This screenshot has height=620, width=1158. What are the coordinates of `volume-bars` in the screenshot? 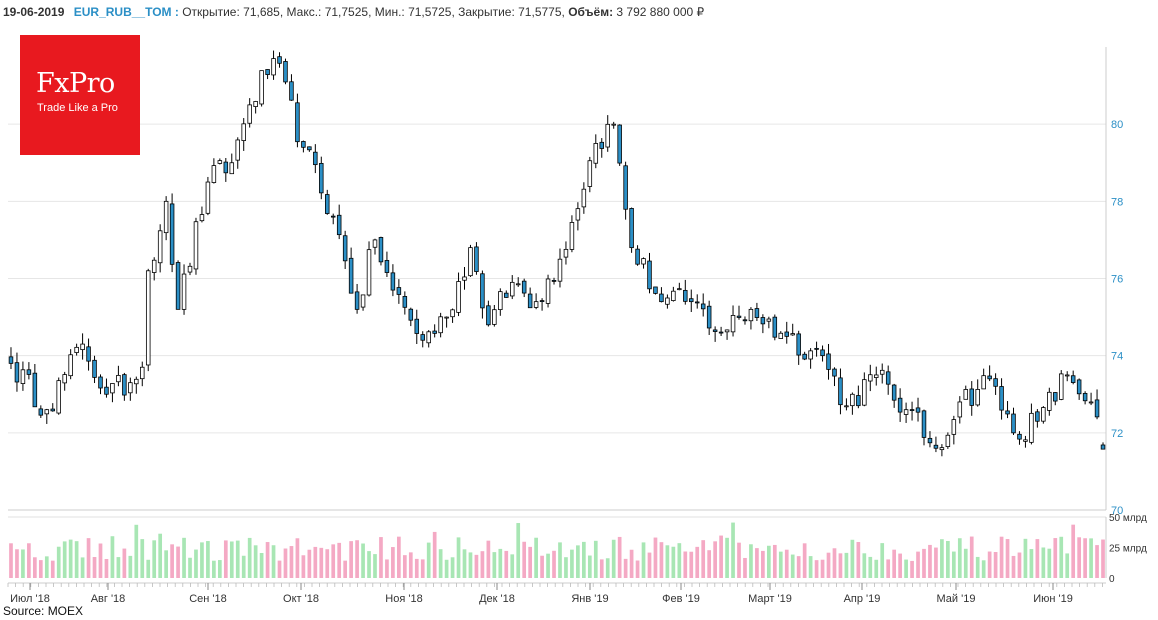 It's located at (557, 550).